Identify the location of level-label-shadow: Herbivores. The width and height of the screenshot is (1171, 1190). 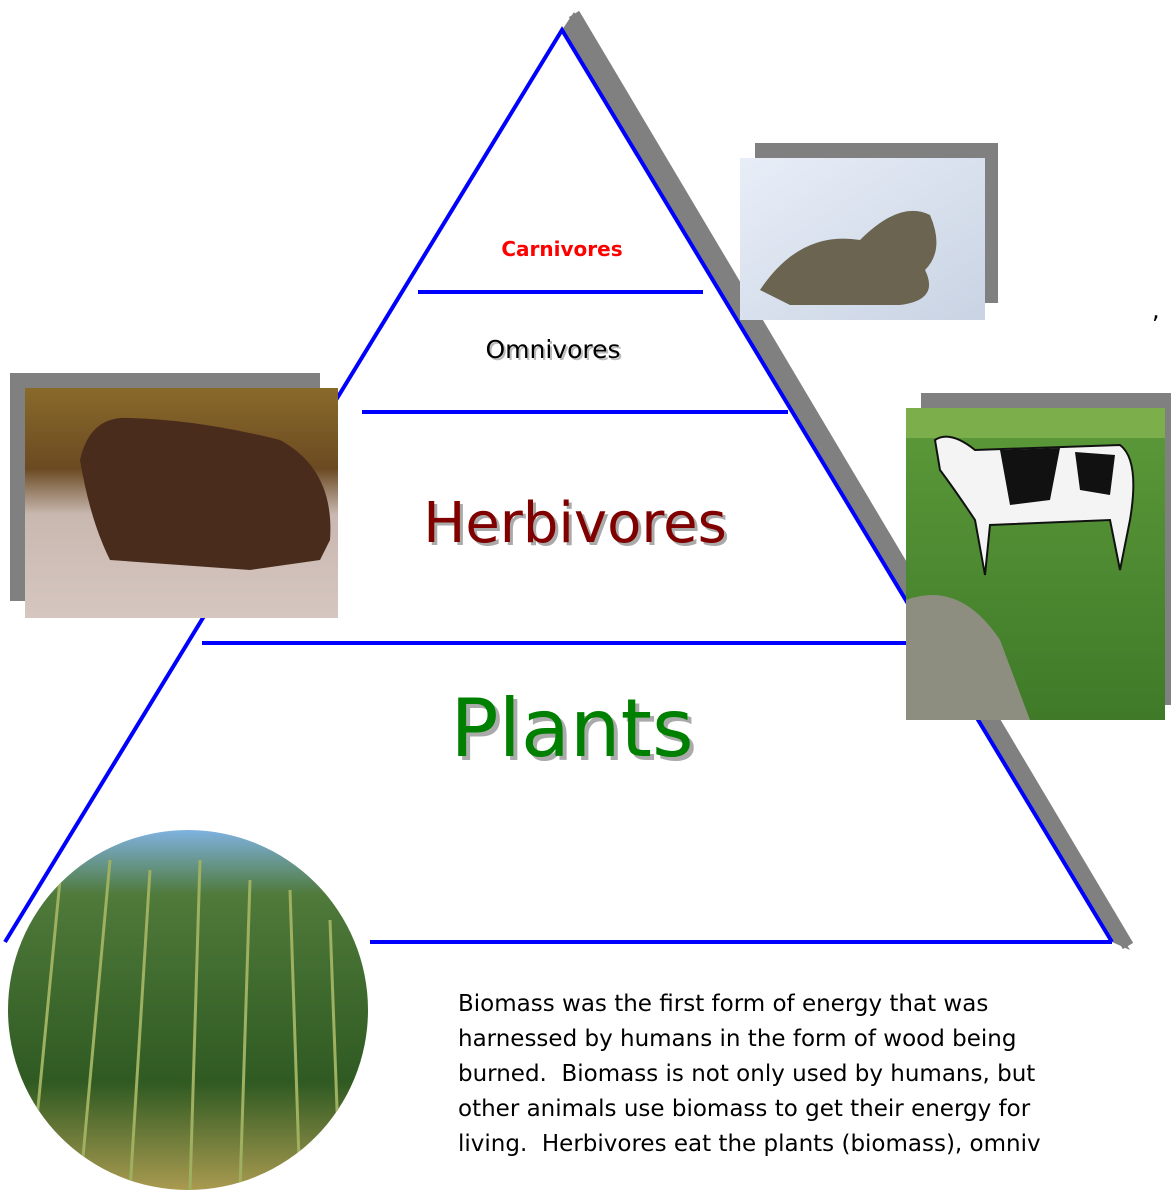
(578, 526).